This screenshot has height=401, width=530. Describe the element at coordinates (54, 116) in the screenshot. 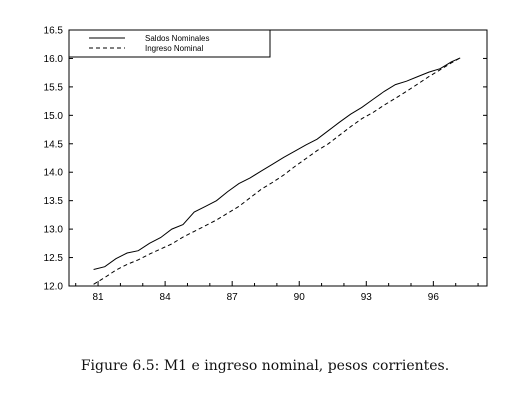

I see `y-tick-label: 15.0` at that location.